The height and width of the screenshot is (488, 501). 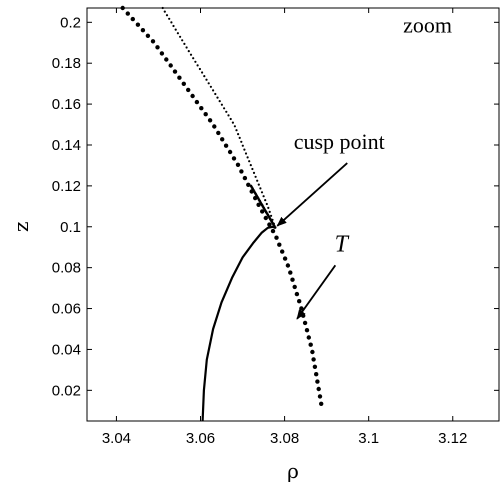 I want to click on y-tick-label: 0.02, so click(x=66, y=390).